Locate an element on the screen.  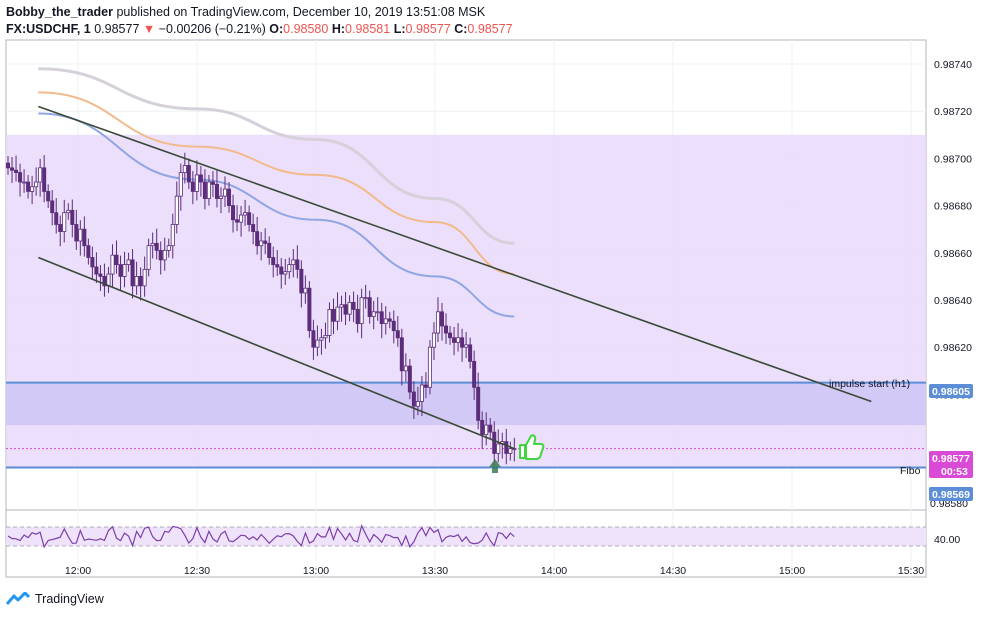
symbol-label: FX:USDCHF, 1 is located at coordinates (48, 29).